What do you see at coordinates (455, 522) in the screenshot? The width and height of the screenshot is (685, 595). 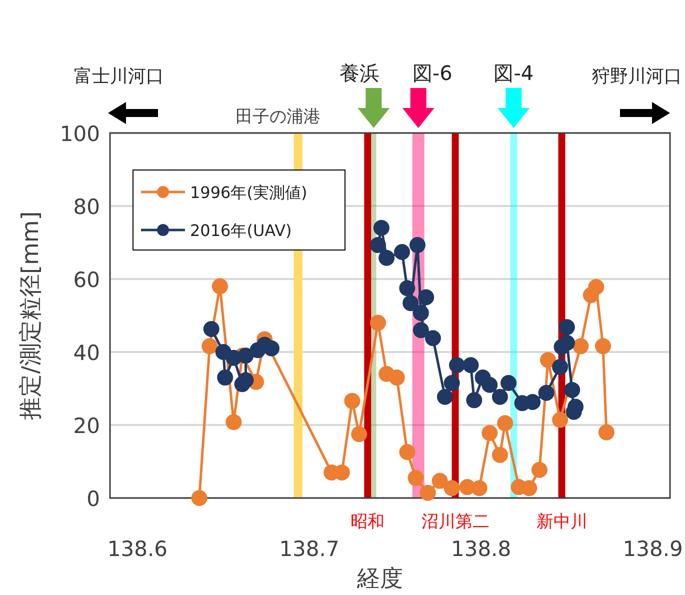 I see `ref-line-label: 沼川第二` at bounding box center [455, 522].